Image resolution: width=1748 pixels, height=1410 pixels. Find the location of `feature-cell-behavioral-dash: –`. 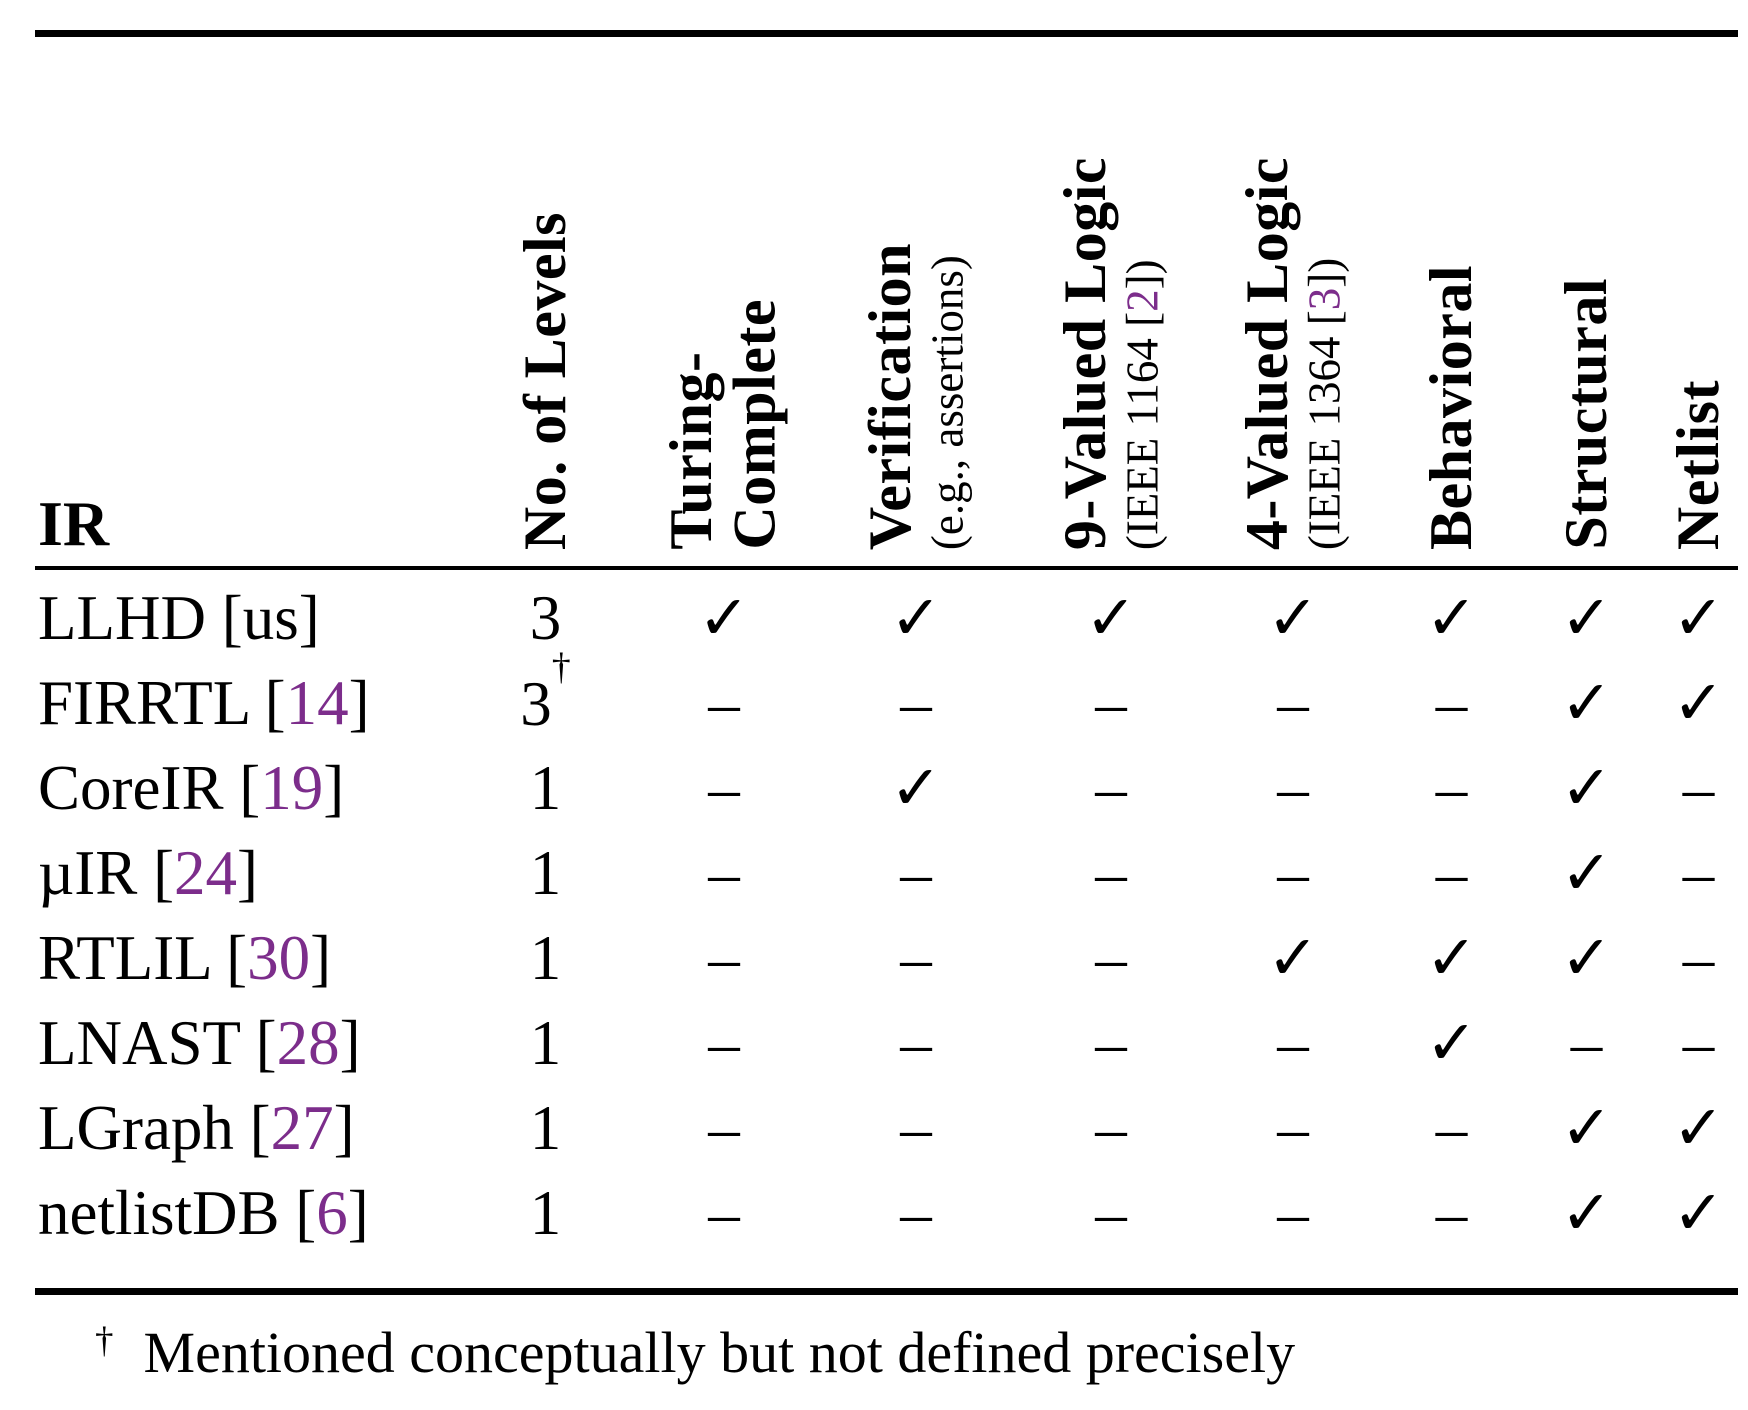

feature-cell-behavioral-dash: – is located at coordinates (1451, 1213).